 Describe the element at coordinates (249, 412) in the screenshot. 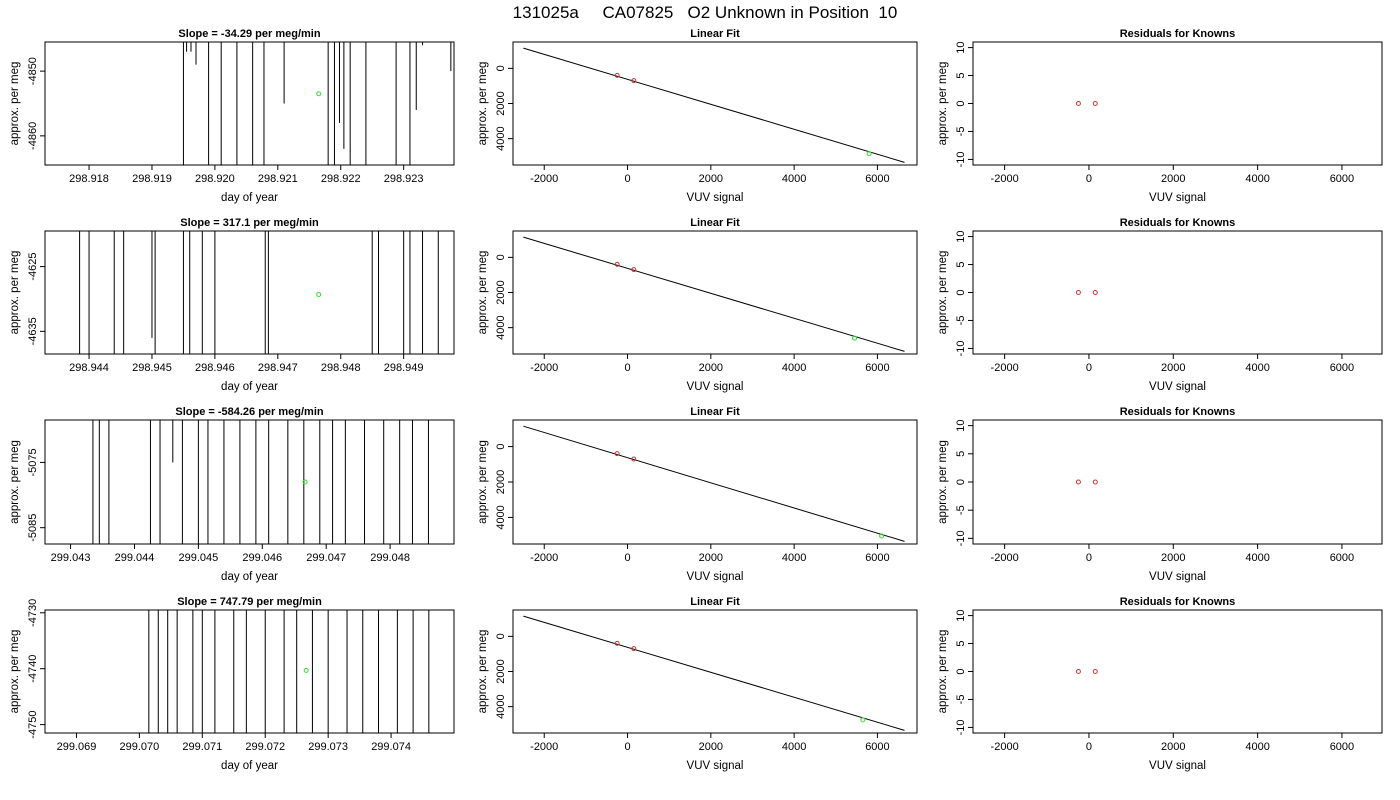

I see `panel-title: Slope = -584.26 per meg/min` at that location.